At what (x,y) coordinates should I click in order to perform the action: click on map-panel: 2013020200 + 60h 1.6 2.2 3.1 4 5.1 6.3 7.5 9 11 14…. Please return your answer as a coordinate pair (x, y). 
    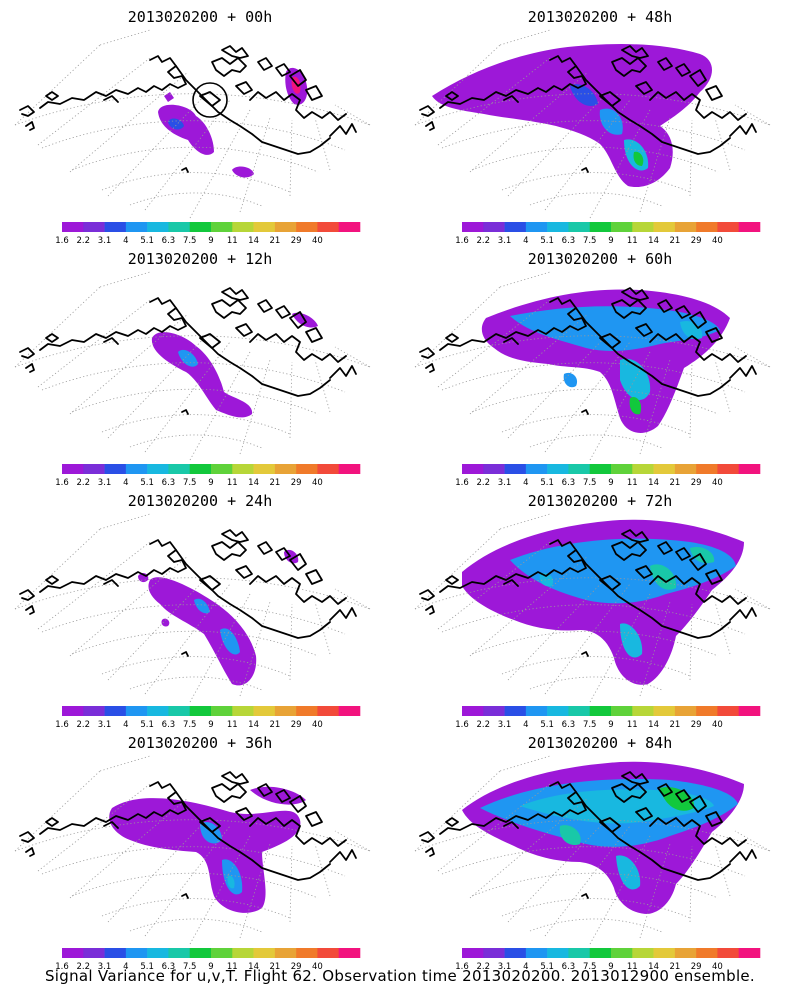
    Looking at the image, I should click on (592, 369).